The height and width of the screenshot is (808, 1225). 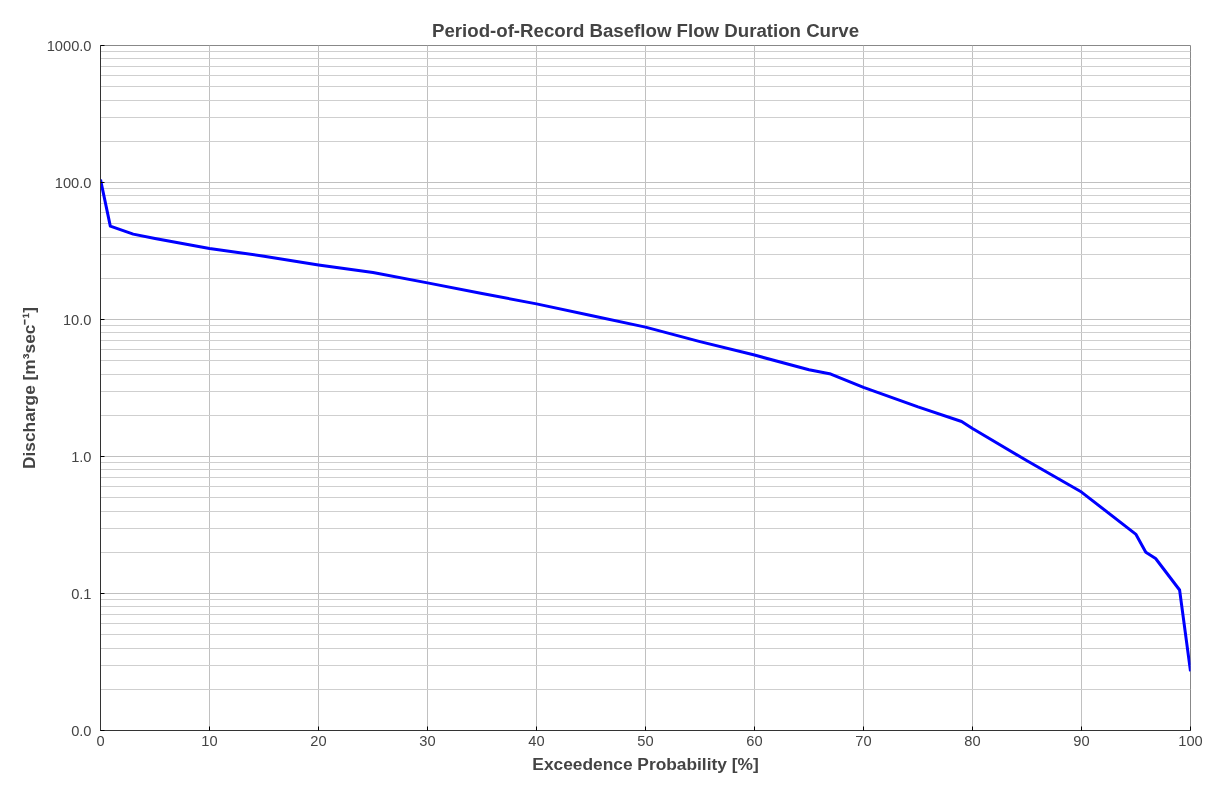 I want to click on x-tick-label: 90, so click(x=1081, y=740).